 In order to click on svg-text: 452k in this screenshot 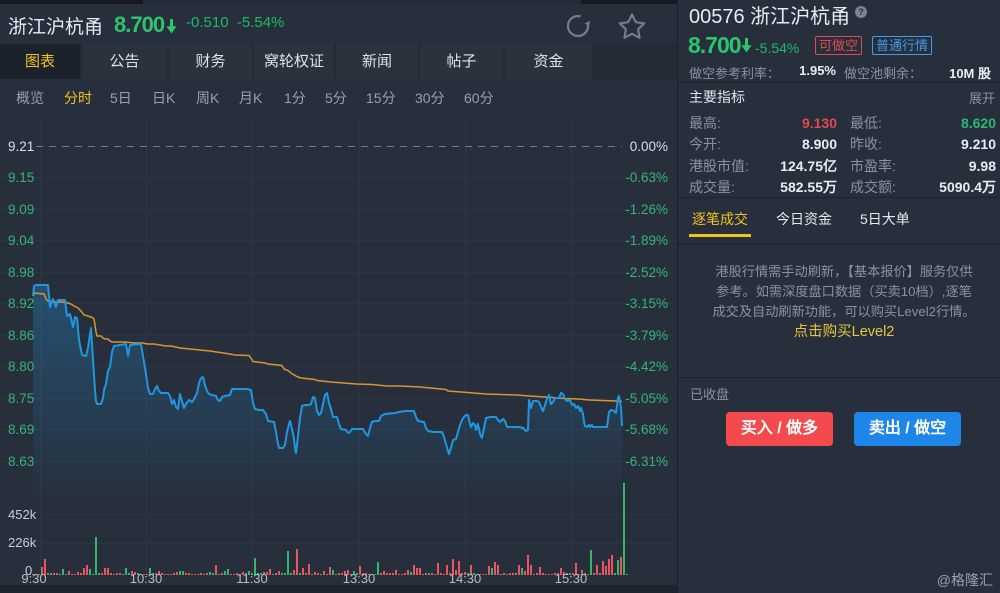, I will do `click(22, 514)`.